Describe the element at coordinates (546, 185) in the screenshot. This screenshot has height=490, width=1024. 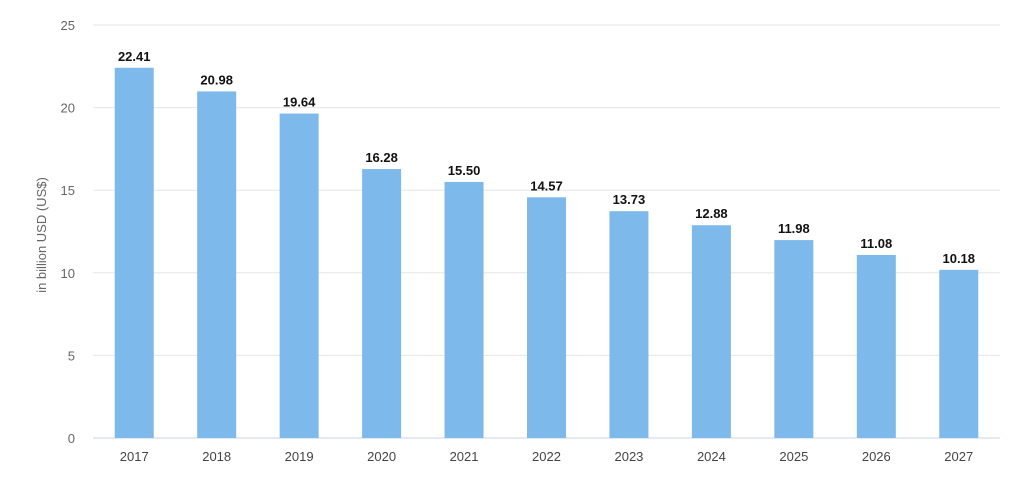
I see `data-label: 14.57` at that location.